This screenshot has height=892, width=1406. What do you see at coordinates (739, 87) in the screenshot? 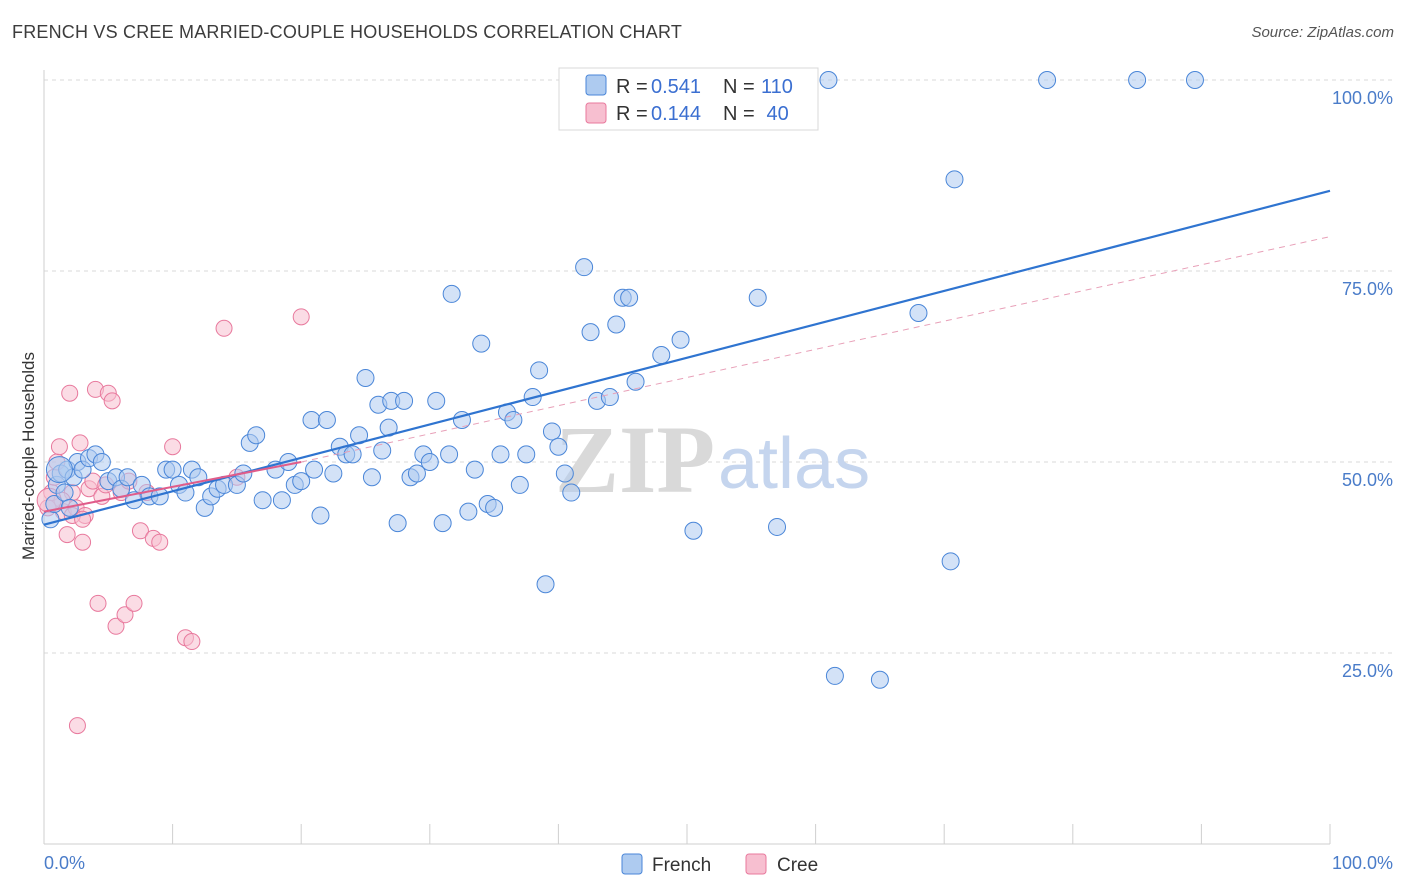
I see `legend-french-n-label: N =` at bounding box center [739, 87].